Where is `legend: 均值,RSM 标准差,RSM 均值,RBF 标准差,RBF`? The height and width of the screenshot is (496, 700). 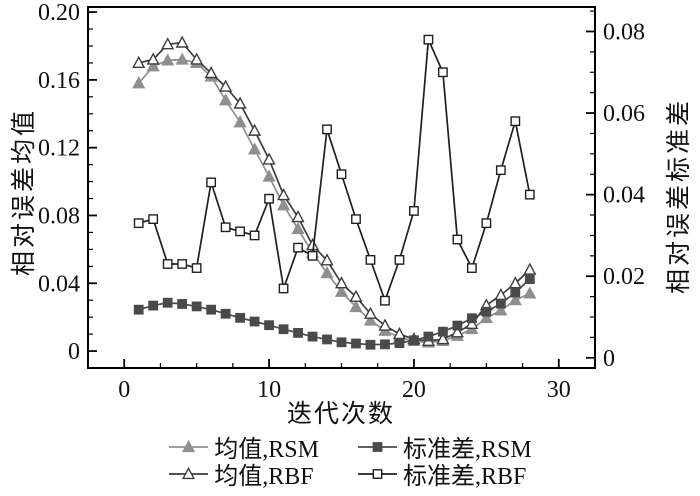 legend: 均值,RSM 标准差,RSM 均值,RBF 标准差,RBF is located at coordinates (350, 461).